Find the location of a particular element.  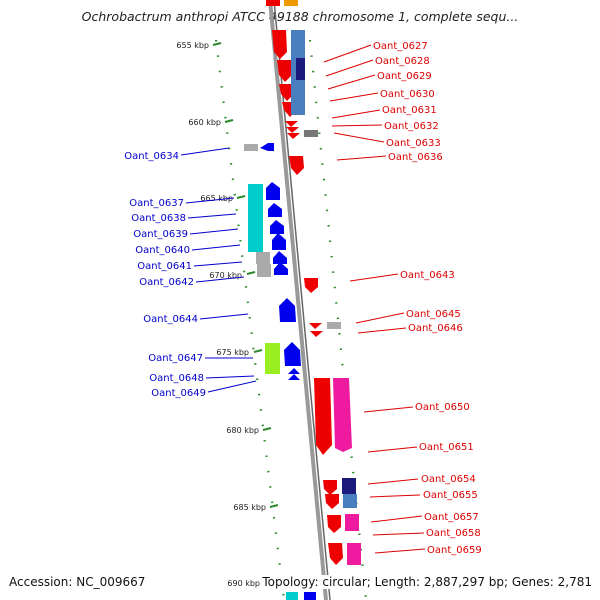

reverse-leaders is located at coordinates (218, 270).